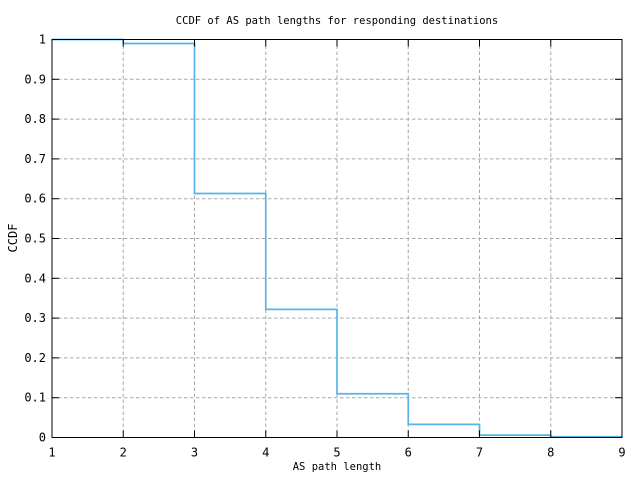 The width and height of the screenshot is (640, 480). Describe the element at coordinates (35, 398) in the screenshot. I see `y-tick-label: 0.1` at that location.